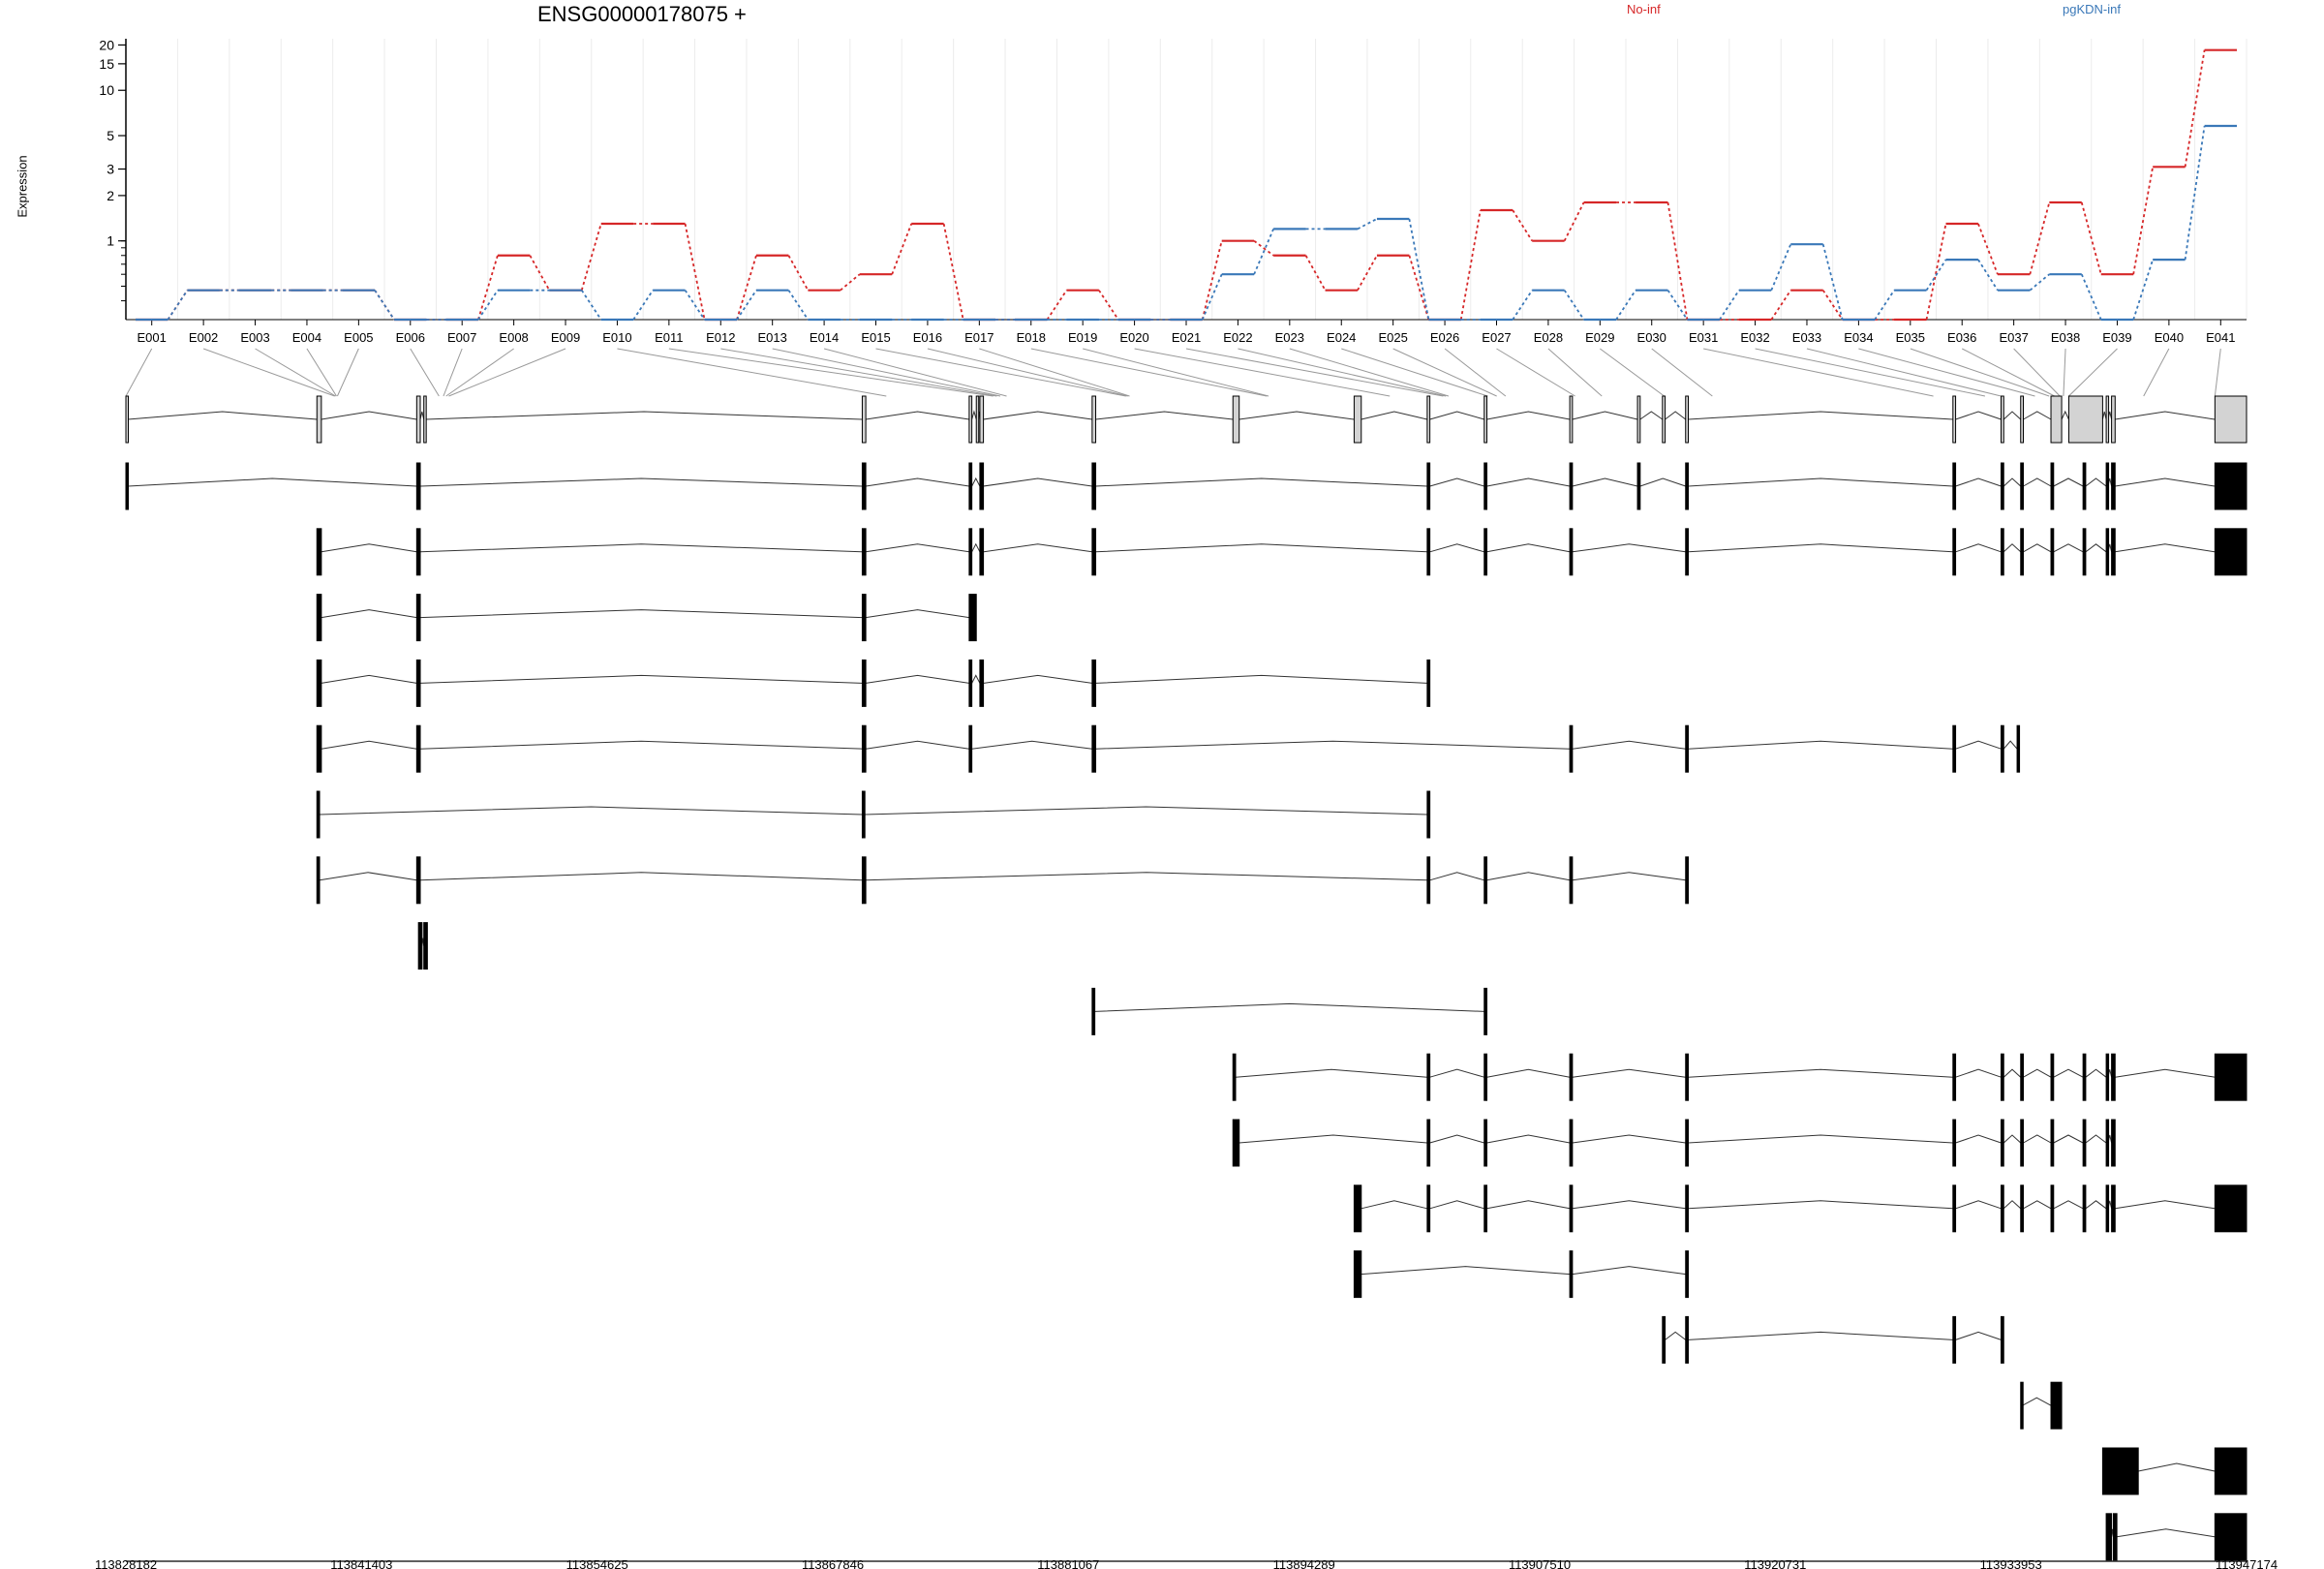 The height and width of the screenshot is (1569, 2324). I want to click on transcript-17-intron, so click(2167, 1533).